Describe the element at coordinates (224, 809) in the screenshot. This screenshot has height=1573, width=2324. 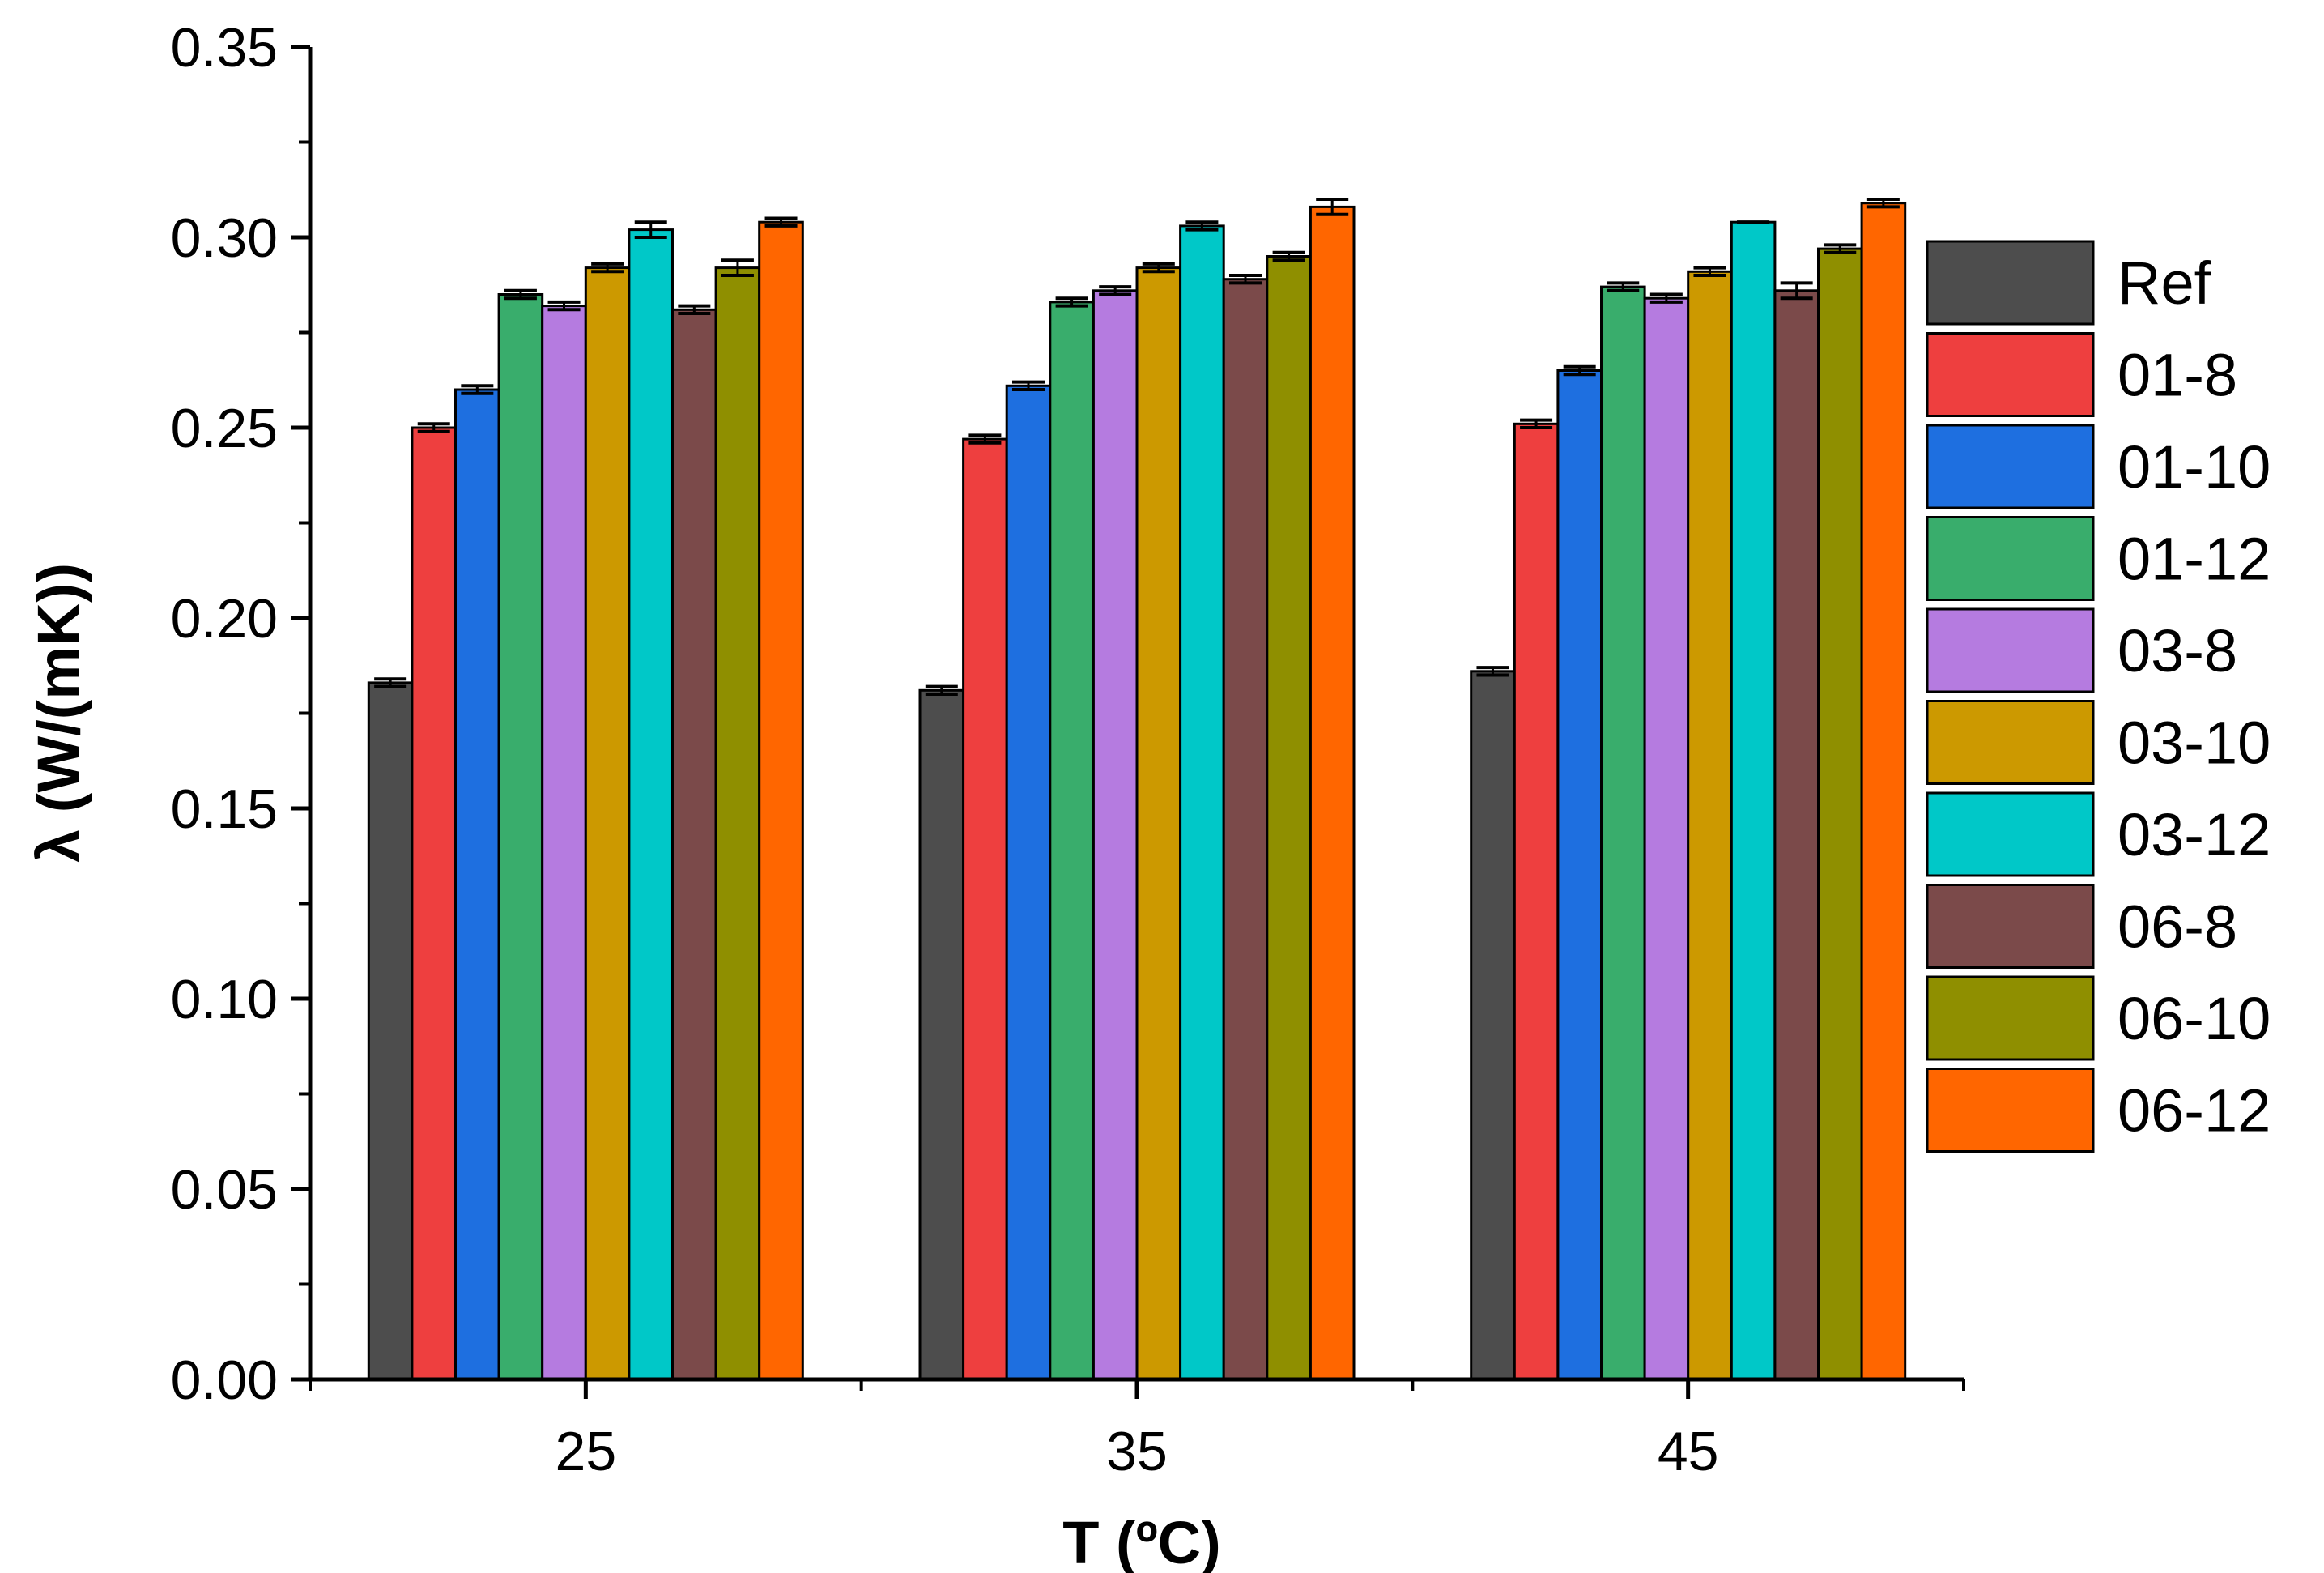
I see `y-tick-label: 0.15` at that location.